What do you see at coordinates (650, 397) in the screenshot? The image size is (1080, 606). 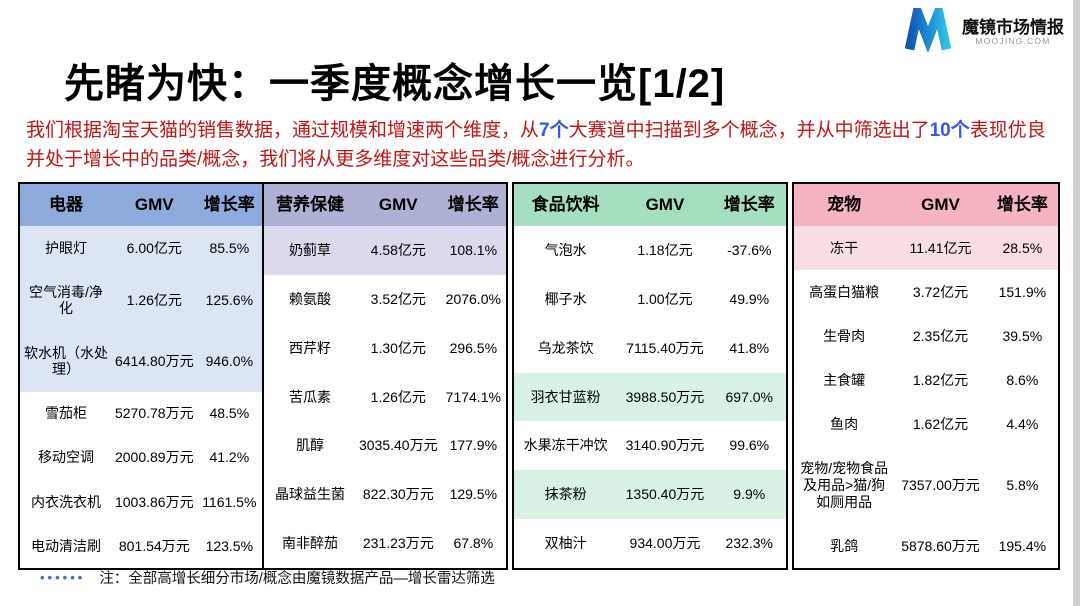 I see `table-row: 羽衣甘蓝粉 3988.50万元 697.0%` at bounding box center [650, 397].